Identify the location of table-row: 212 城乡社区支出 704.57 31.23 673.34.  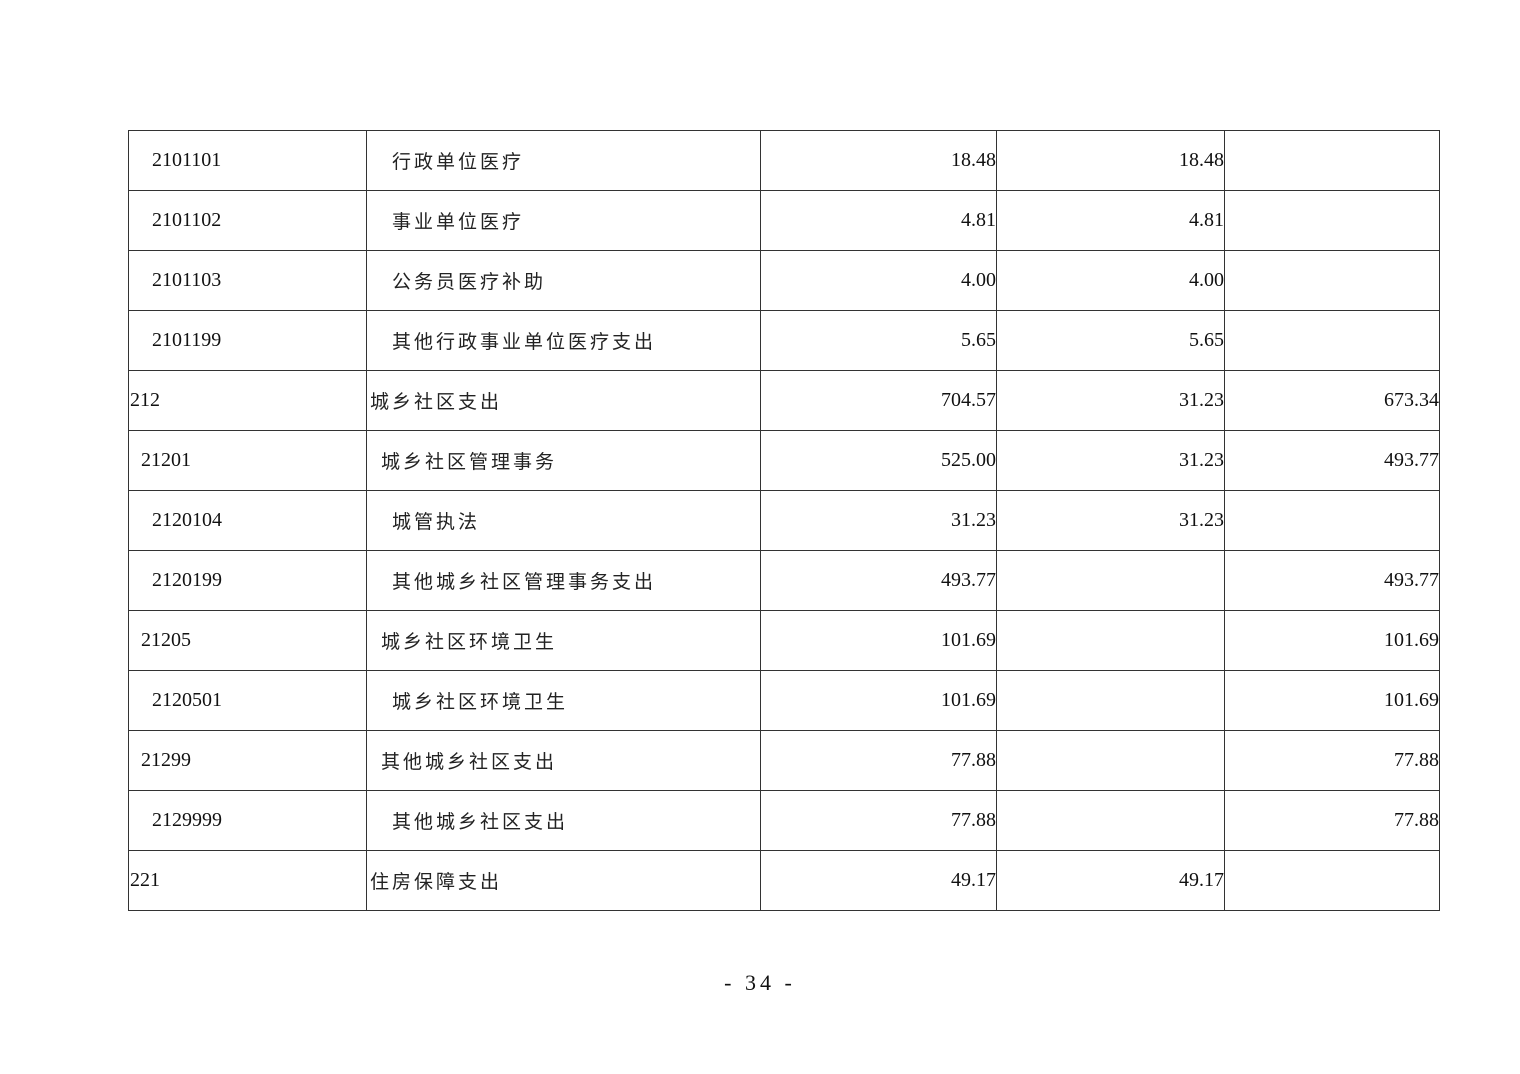
(784, 400).